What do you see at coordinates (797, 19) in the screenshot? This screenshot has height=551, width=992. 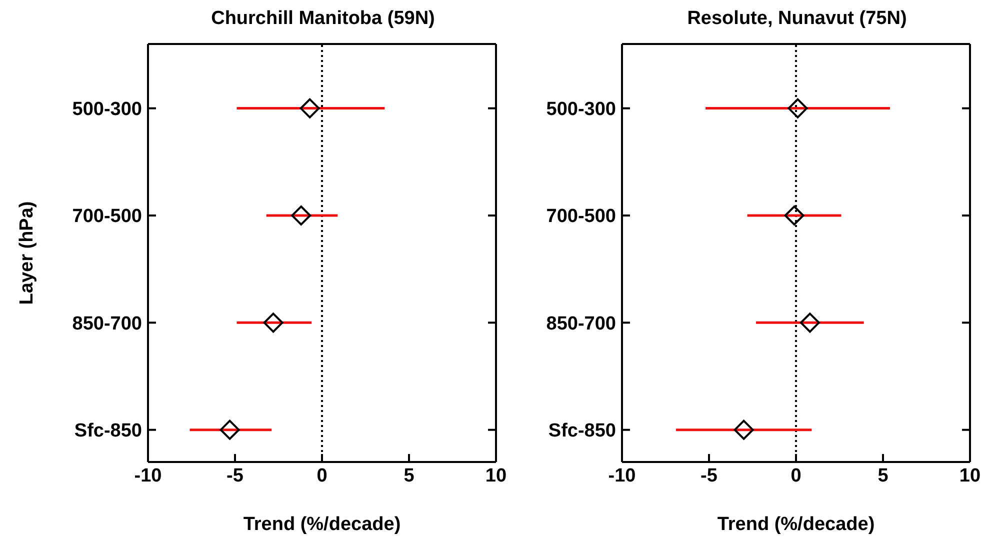 I see `chart-title: Resolute, Nunavut (75N)` at bounding box center [797, 19].